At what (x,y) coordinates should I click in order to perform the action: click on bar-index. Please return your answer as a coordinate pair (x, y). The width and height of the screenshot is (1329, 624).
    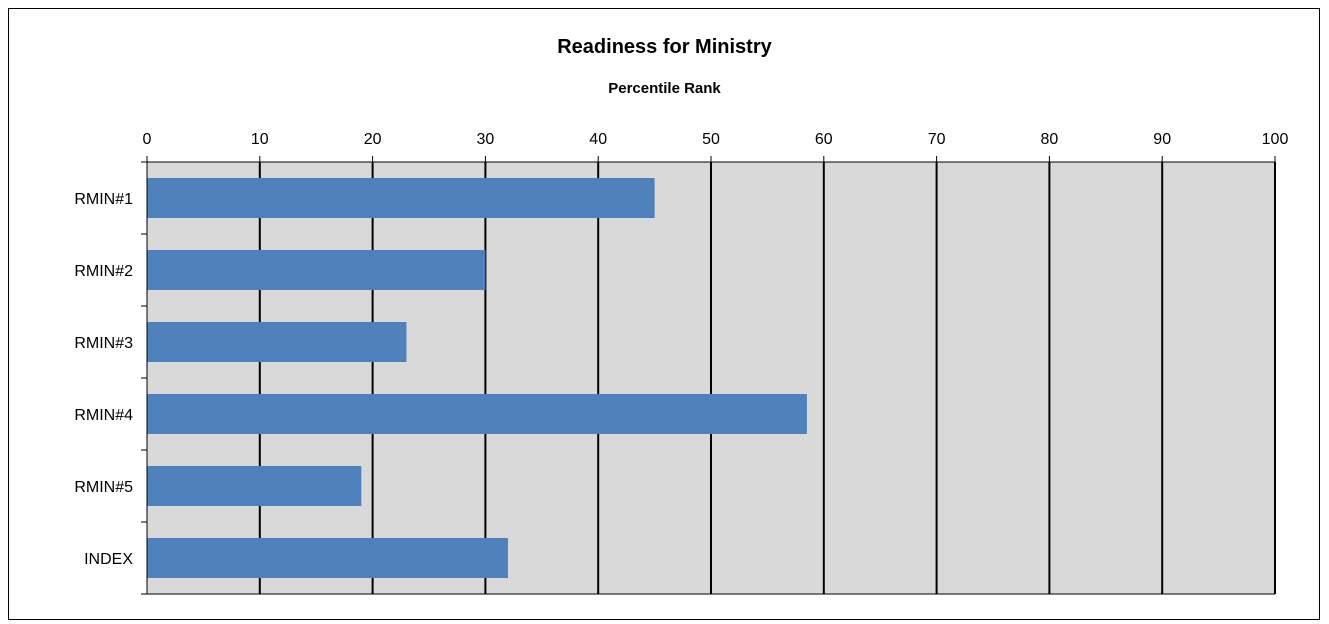
    Looking at the image, I should click on (327, 558).